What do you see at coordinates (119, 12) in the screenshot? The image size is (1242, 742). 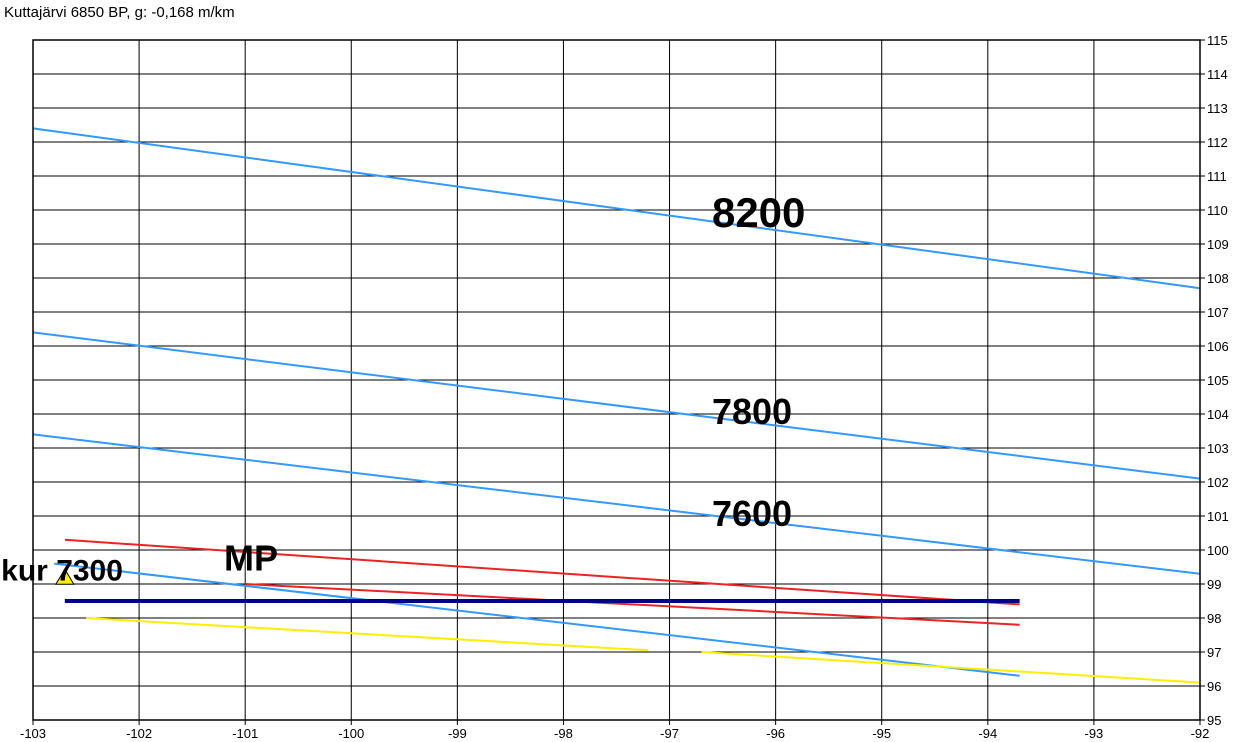 I see `chart-title: Kuttajärvi 6850 BP, g: -0,168 m/km` at bounding box center [119, 12].